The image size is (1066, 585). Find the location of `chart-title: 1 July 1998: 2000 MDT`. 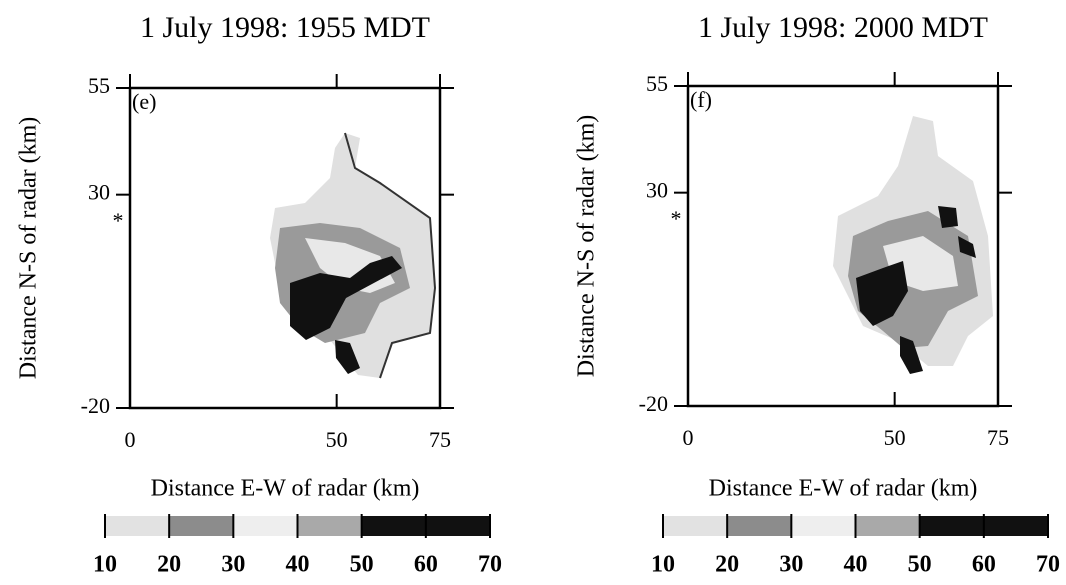

chart-title: 1 July 1998: 2000 MDT is located at coordinates (843, 27).